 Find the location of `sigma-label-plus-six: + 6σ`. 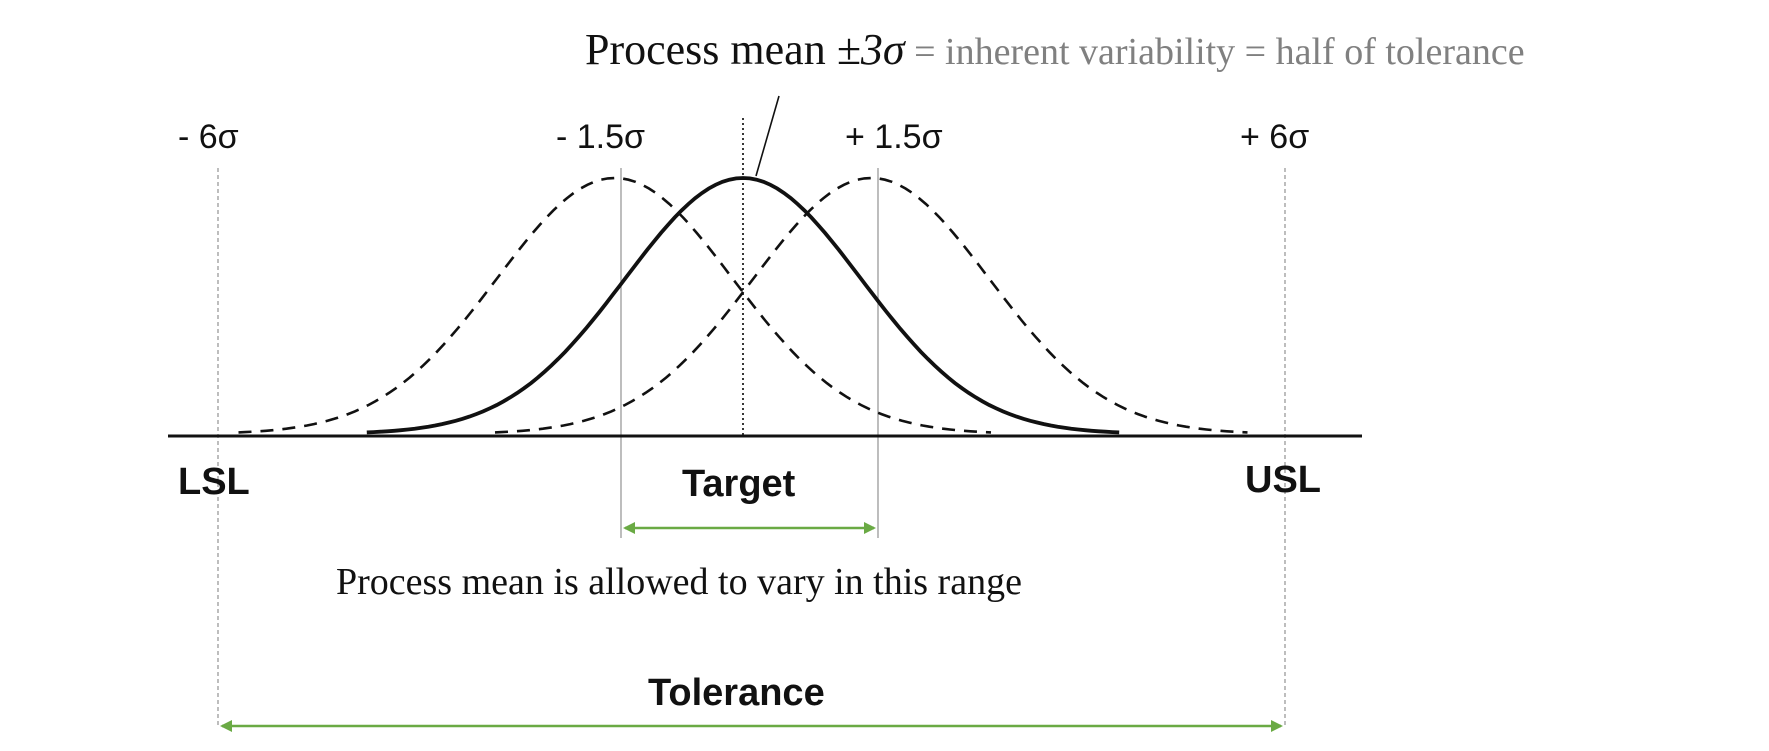

sigma-label-plus-six: + 6σ is located at coordinates (1274, 137).